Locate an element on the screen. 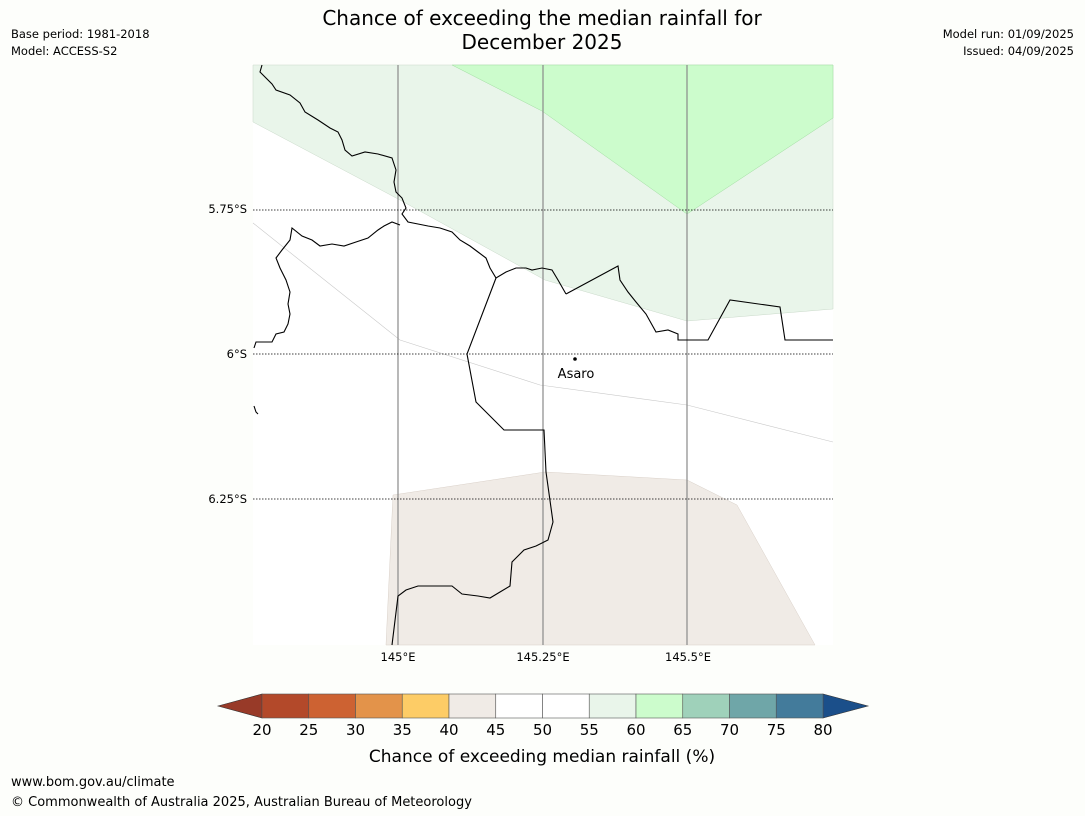  colorbar-tick-20: 20 is located at coordinates (261, 730).